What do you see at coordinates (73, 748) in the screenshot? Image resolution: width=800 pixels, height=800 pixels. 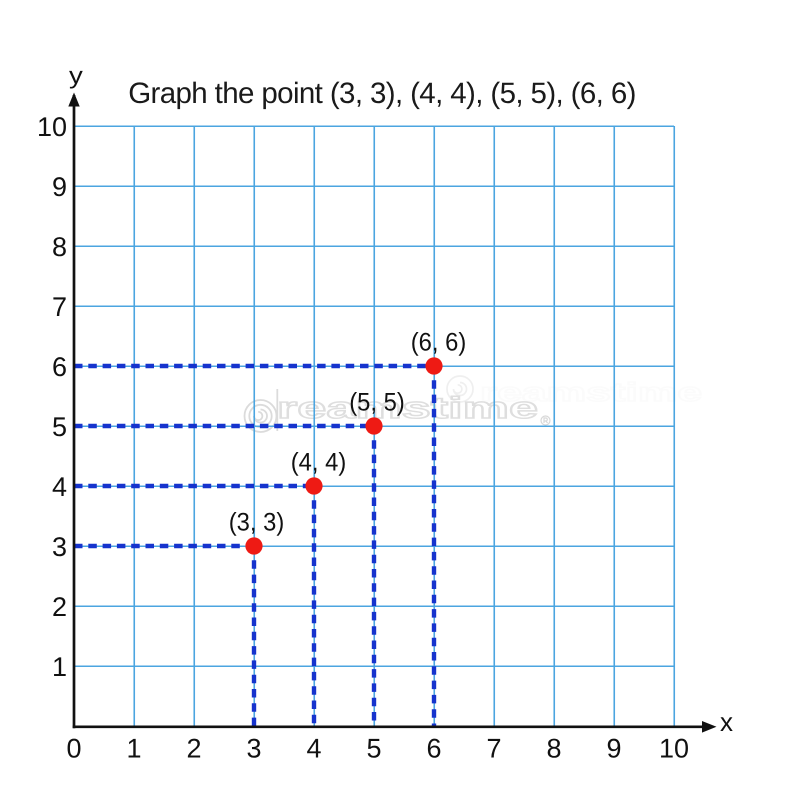 I see `svg-text: 0` at bounding box center [73, 748].